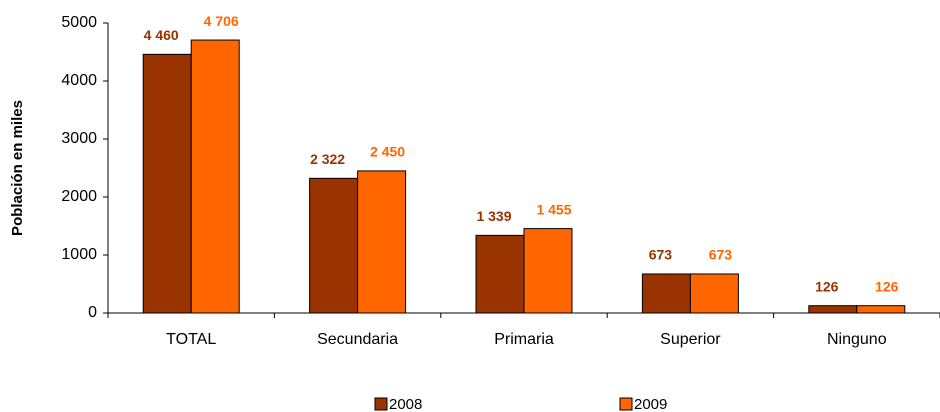  I want to click on value-label: 4 460, so click(161, 35).